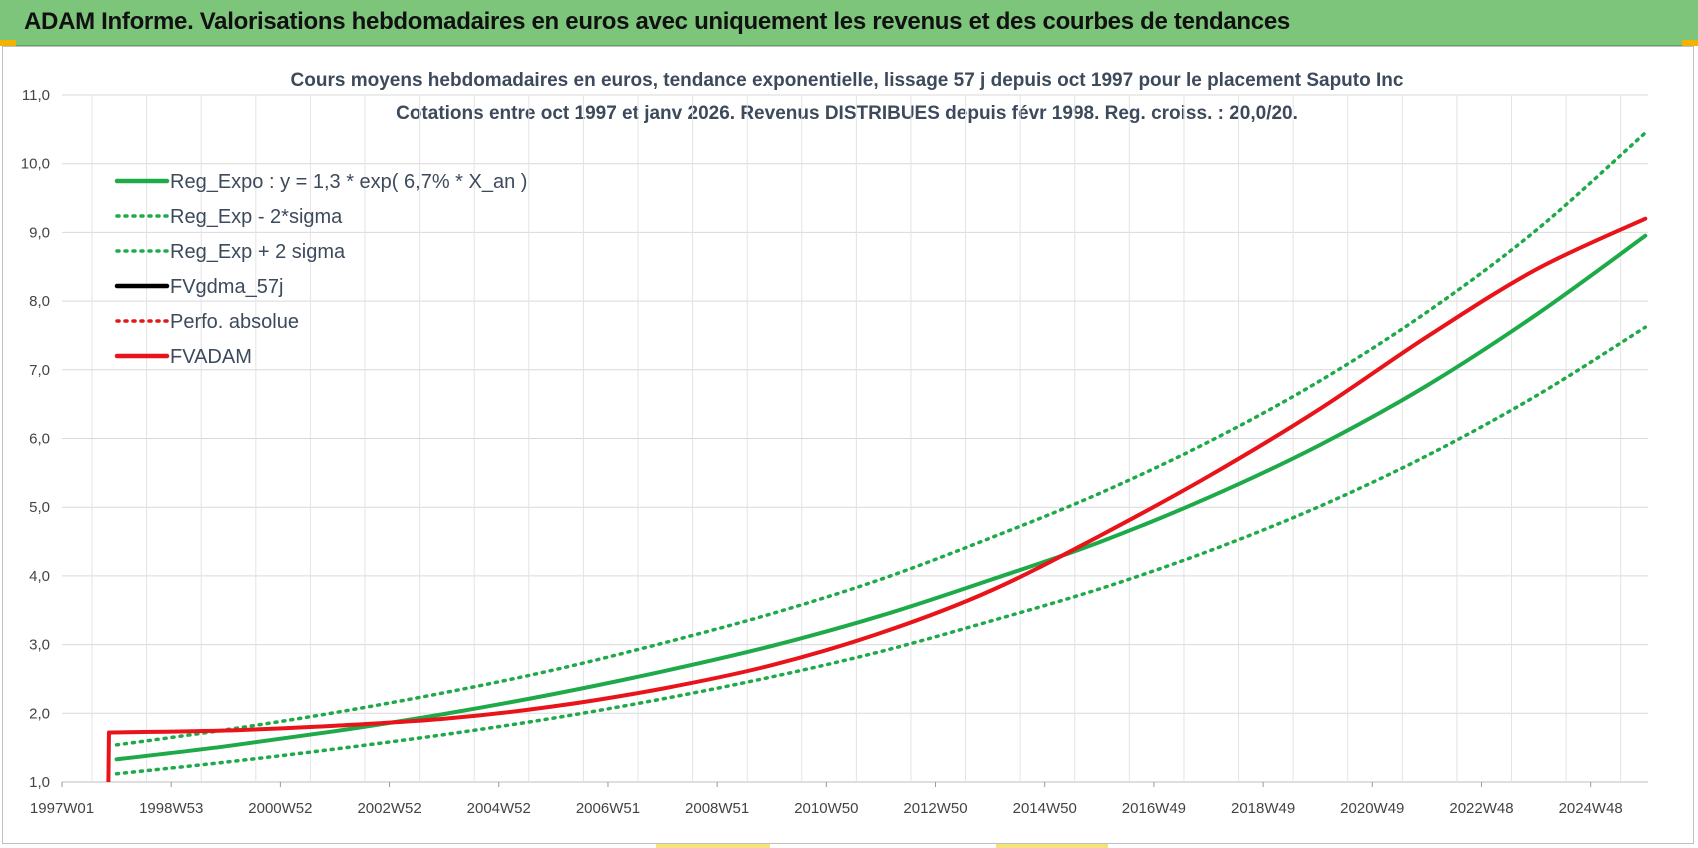 The width and height of the screenshot is (1698, 848). I want to click on y-tick-label: 8,0, so click(39, 301).